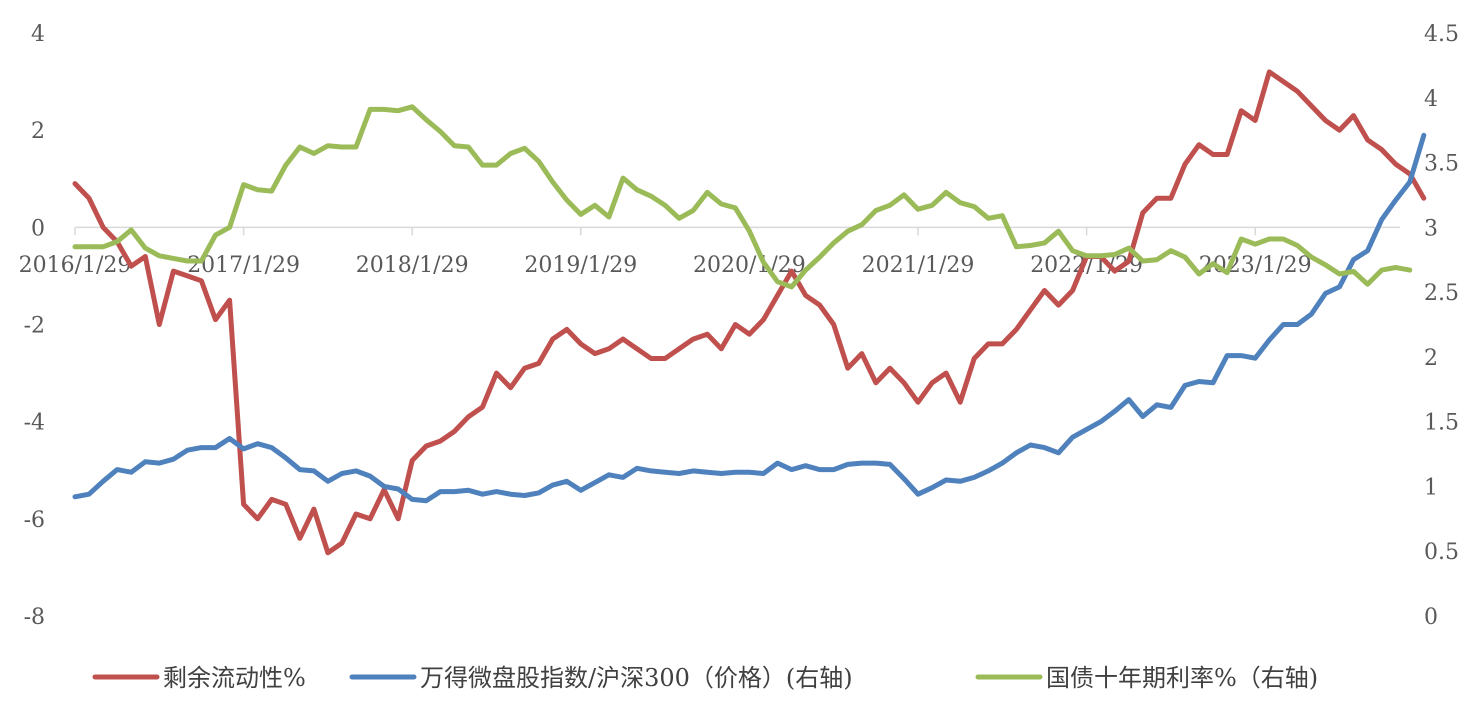 The width and height of the screenshot is (1479, 706). I want to click on legend-label-0: 剩余流动性%, so click(234, 678).